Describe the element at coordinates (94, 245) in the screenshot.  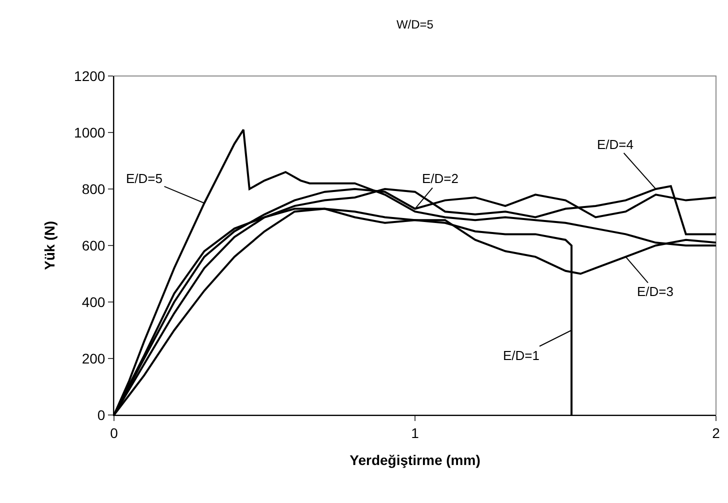
I see `y-tick-label: 600` at that location.